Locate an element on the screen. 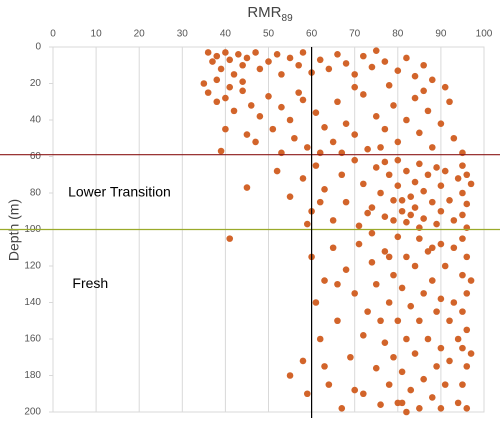 This screenshot has height=423, width=500. y-tick-label: 80 is located at coordinates (36, 193).